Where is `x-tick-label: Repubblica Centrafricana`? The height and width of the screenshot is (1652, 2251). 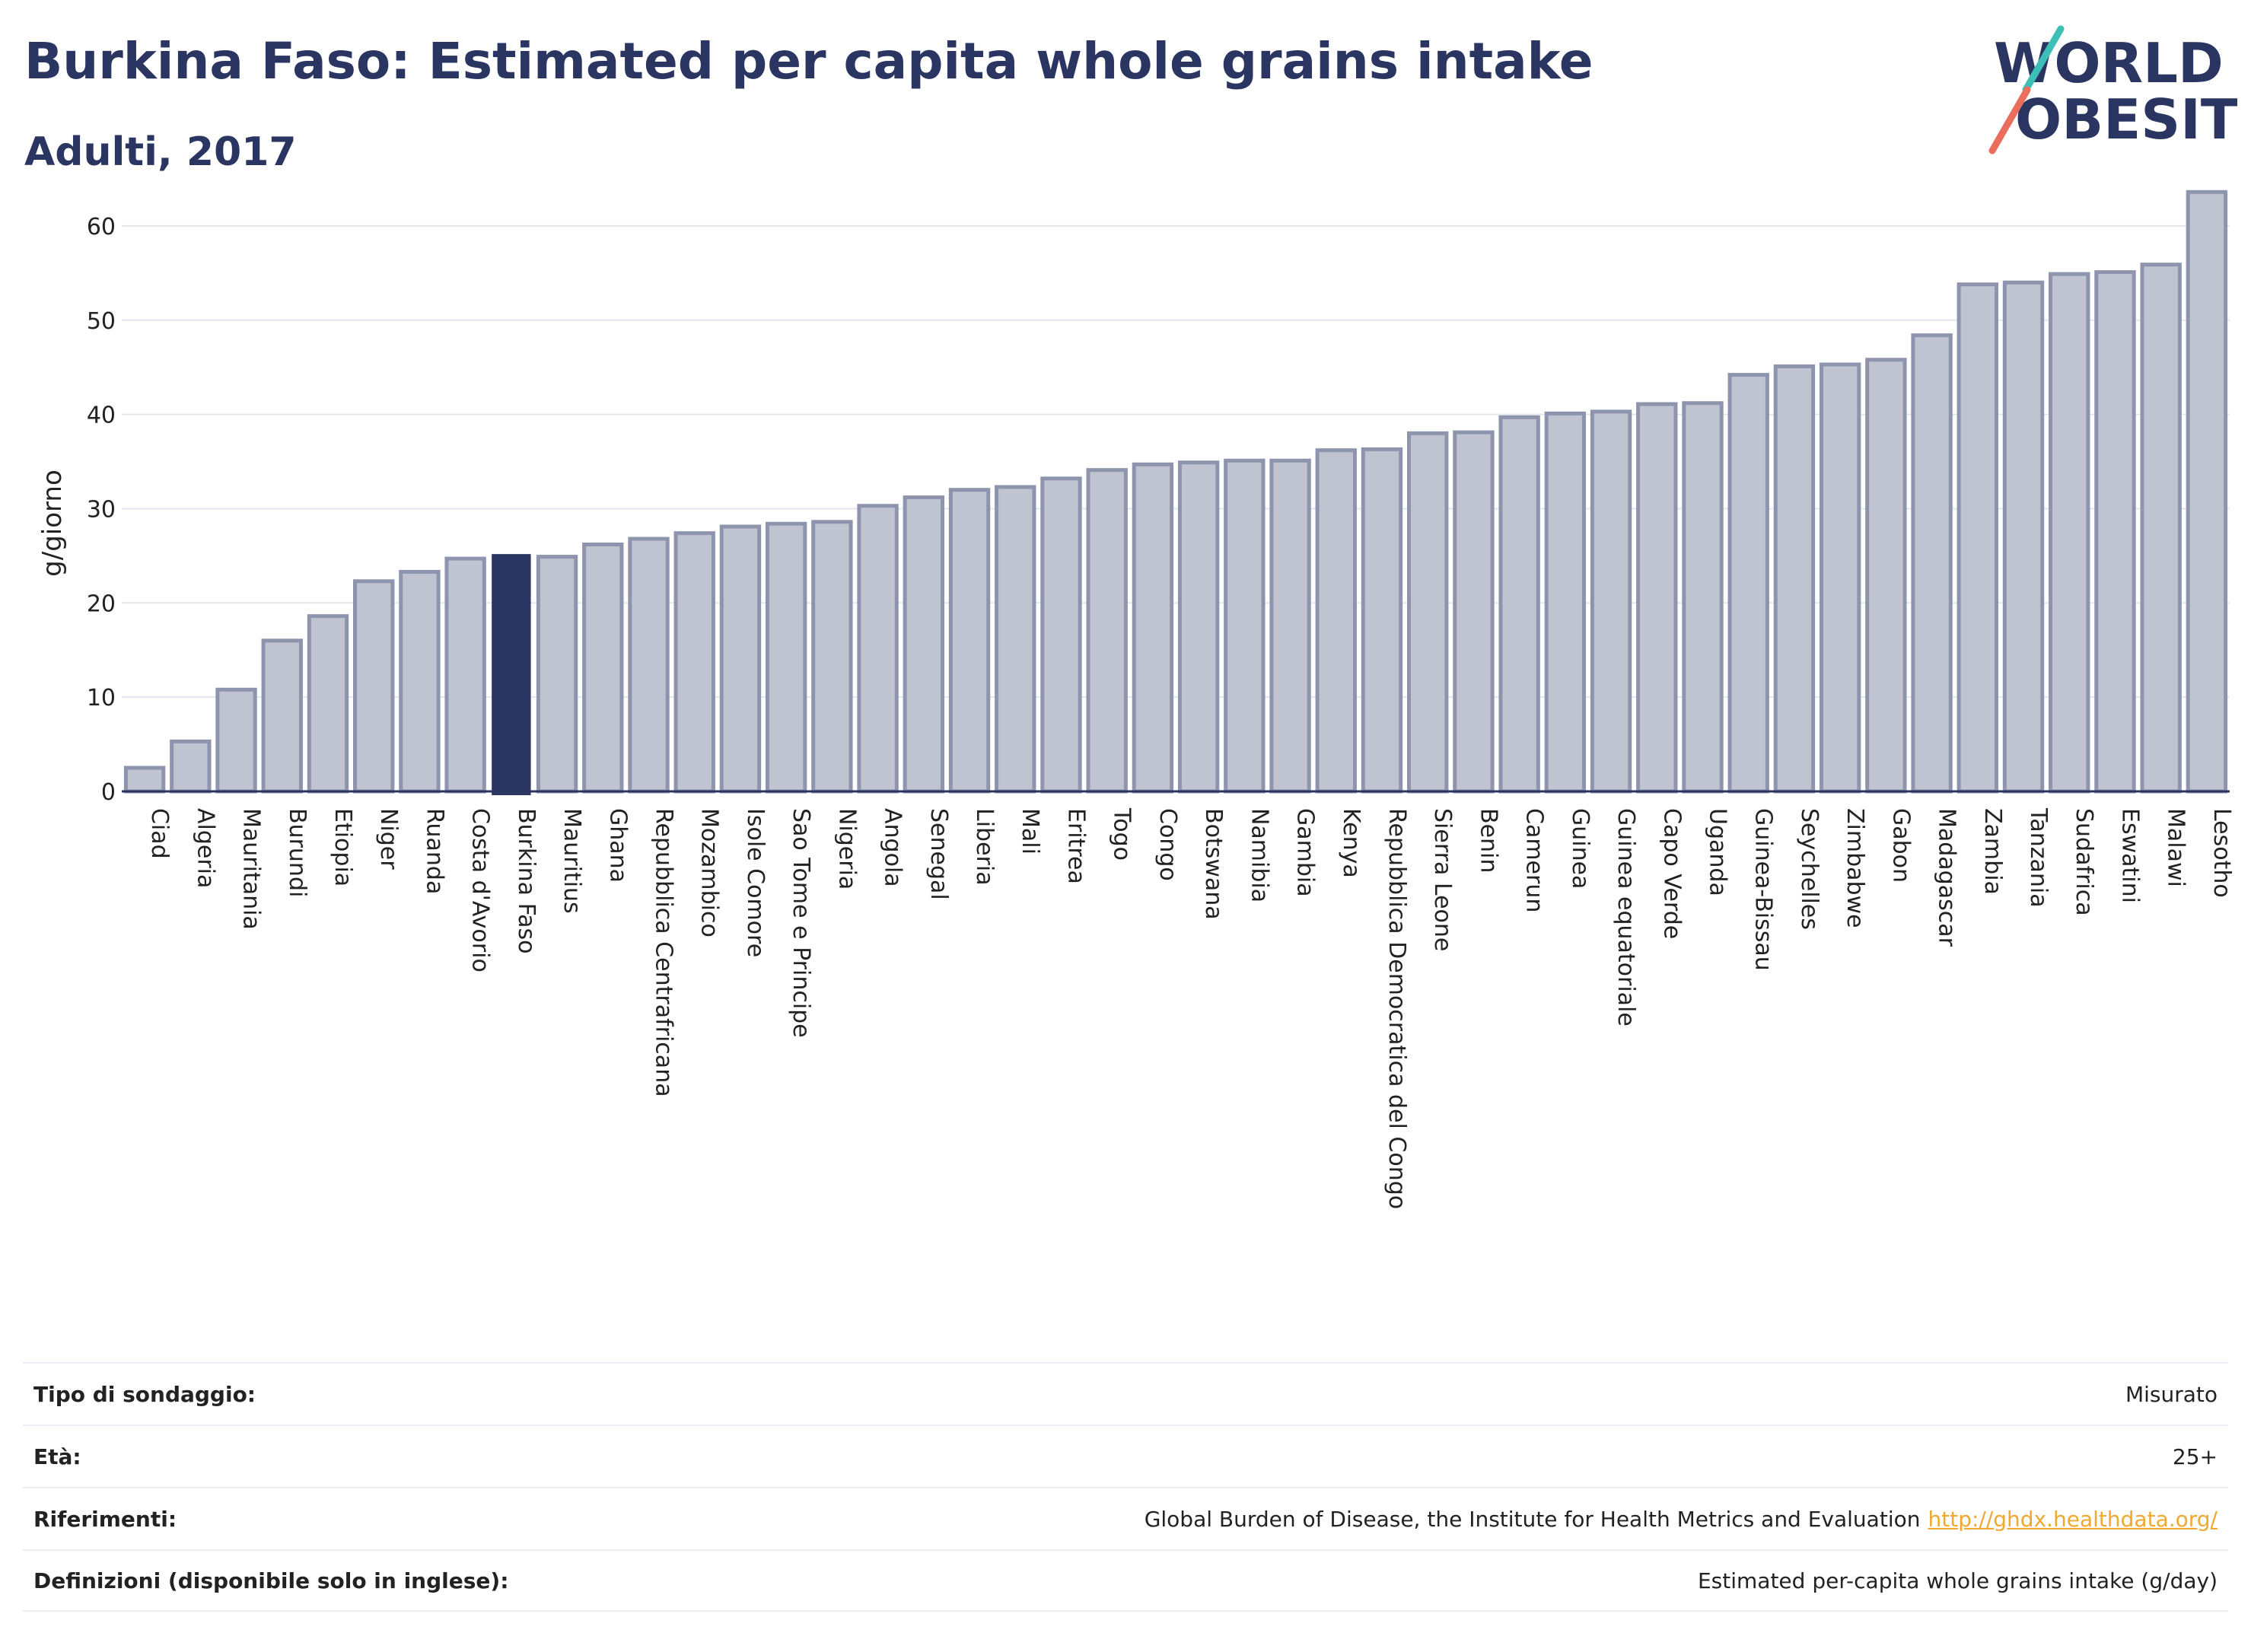
x-tick-label: Repubblica Centrafricana is located at coordinates (664, 952).